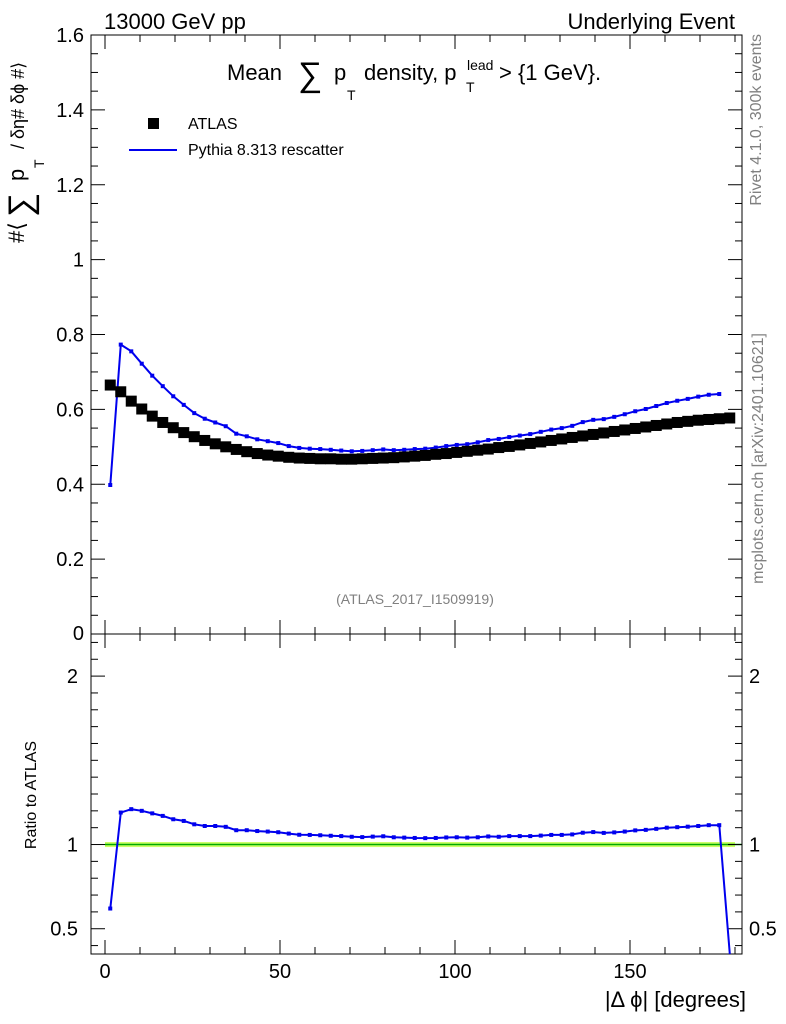 The image size is (786, 1024). What do you see at coordinates (18, 105) in the screenshot?
I see `ylabel-rest: / δη# δϕ #⟩` at bounding box center [18, 105].